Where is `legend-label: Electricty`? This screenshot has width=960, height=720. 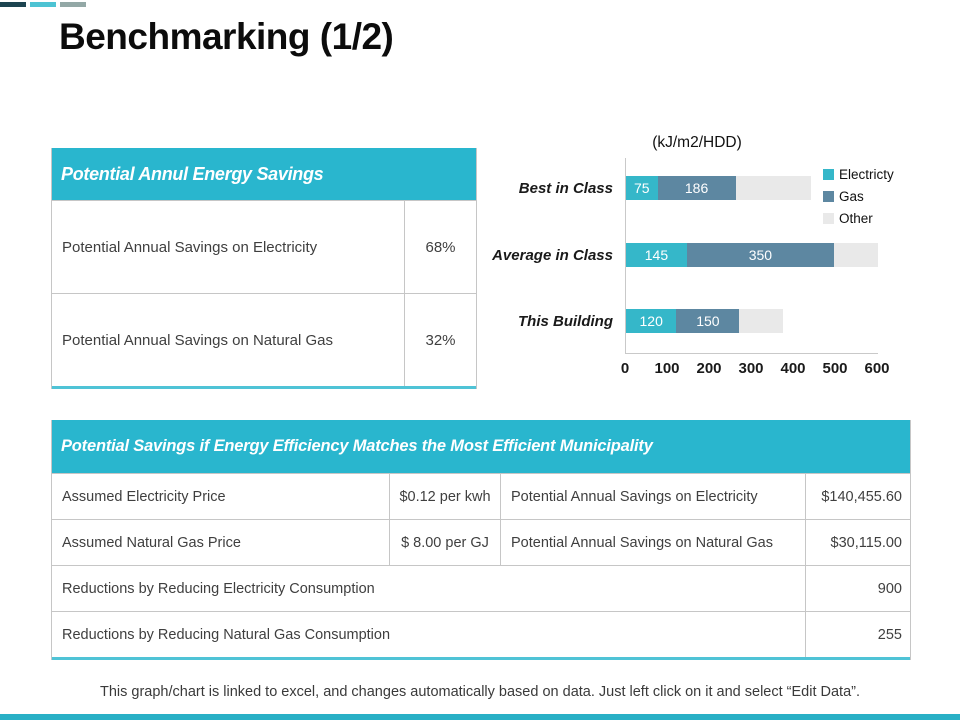 legend-label: Electricty is located at coordinates (866, 174).